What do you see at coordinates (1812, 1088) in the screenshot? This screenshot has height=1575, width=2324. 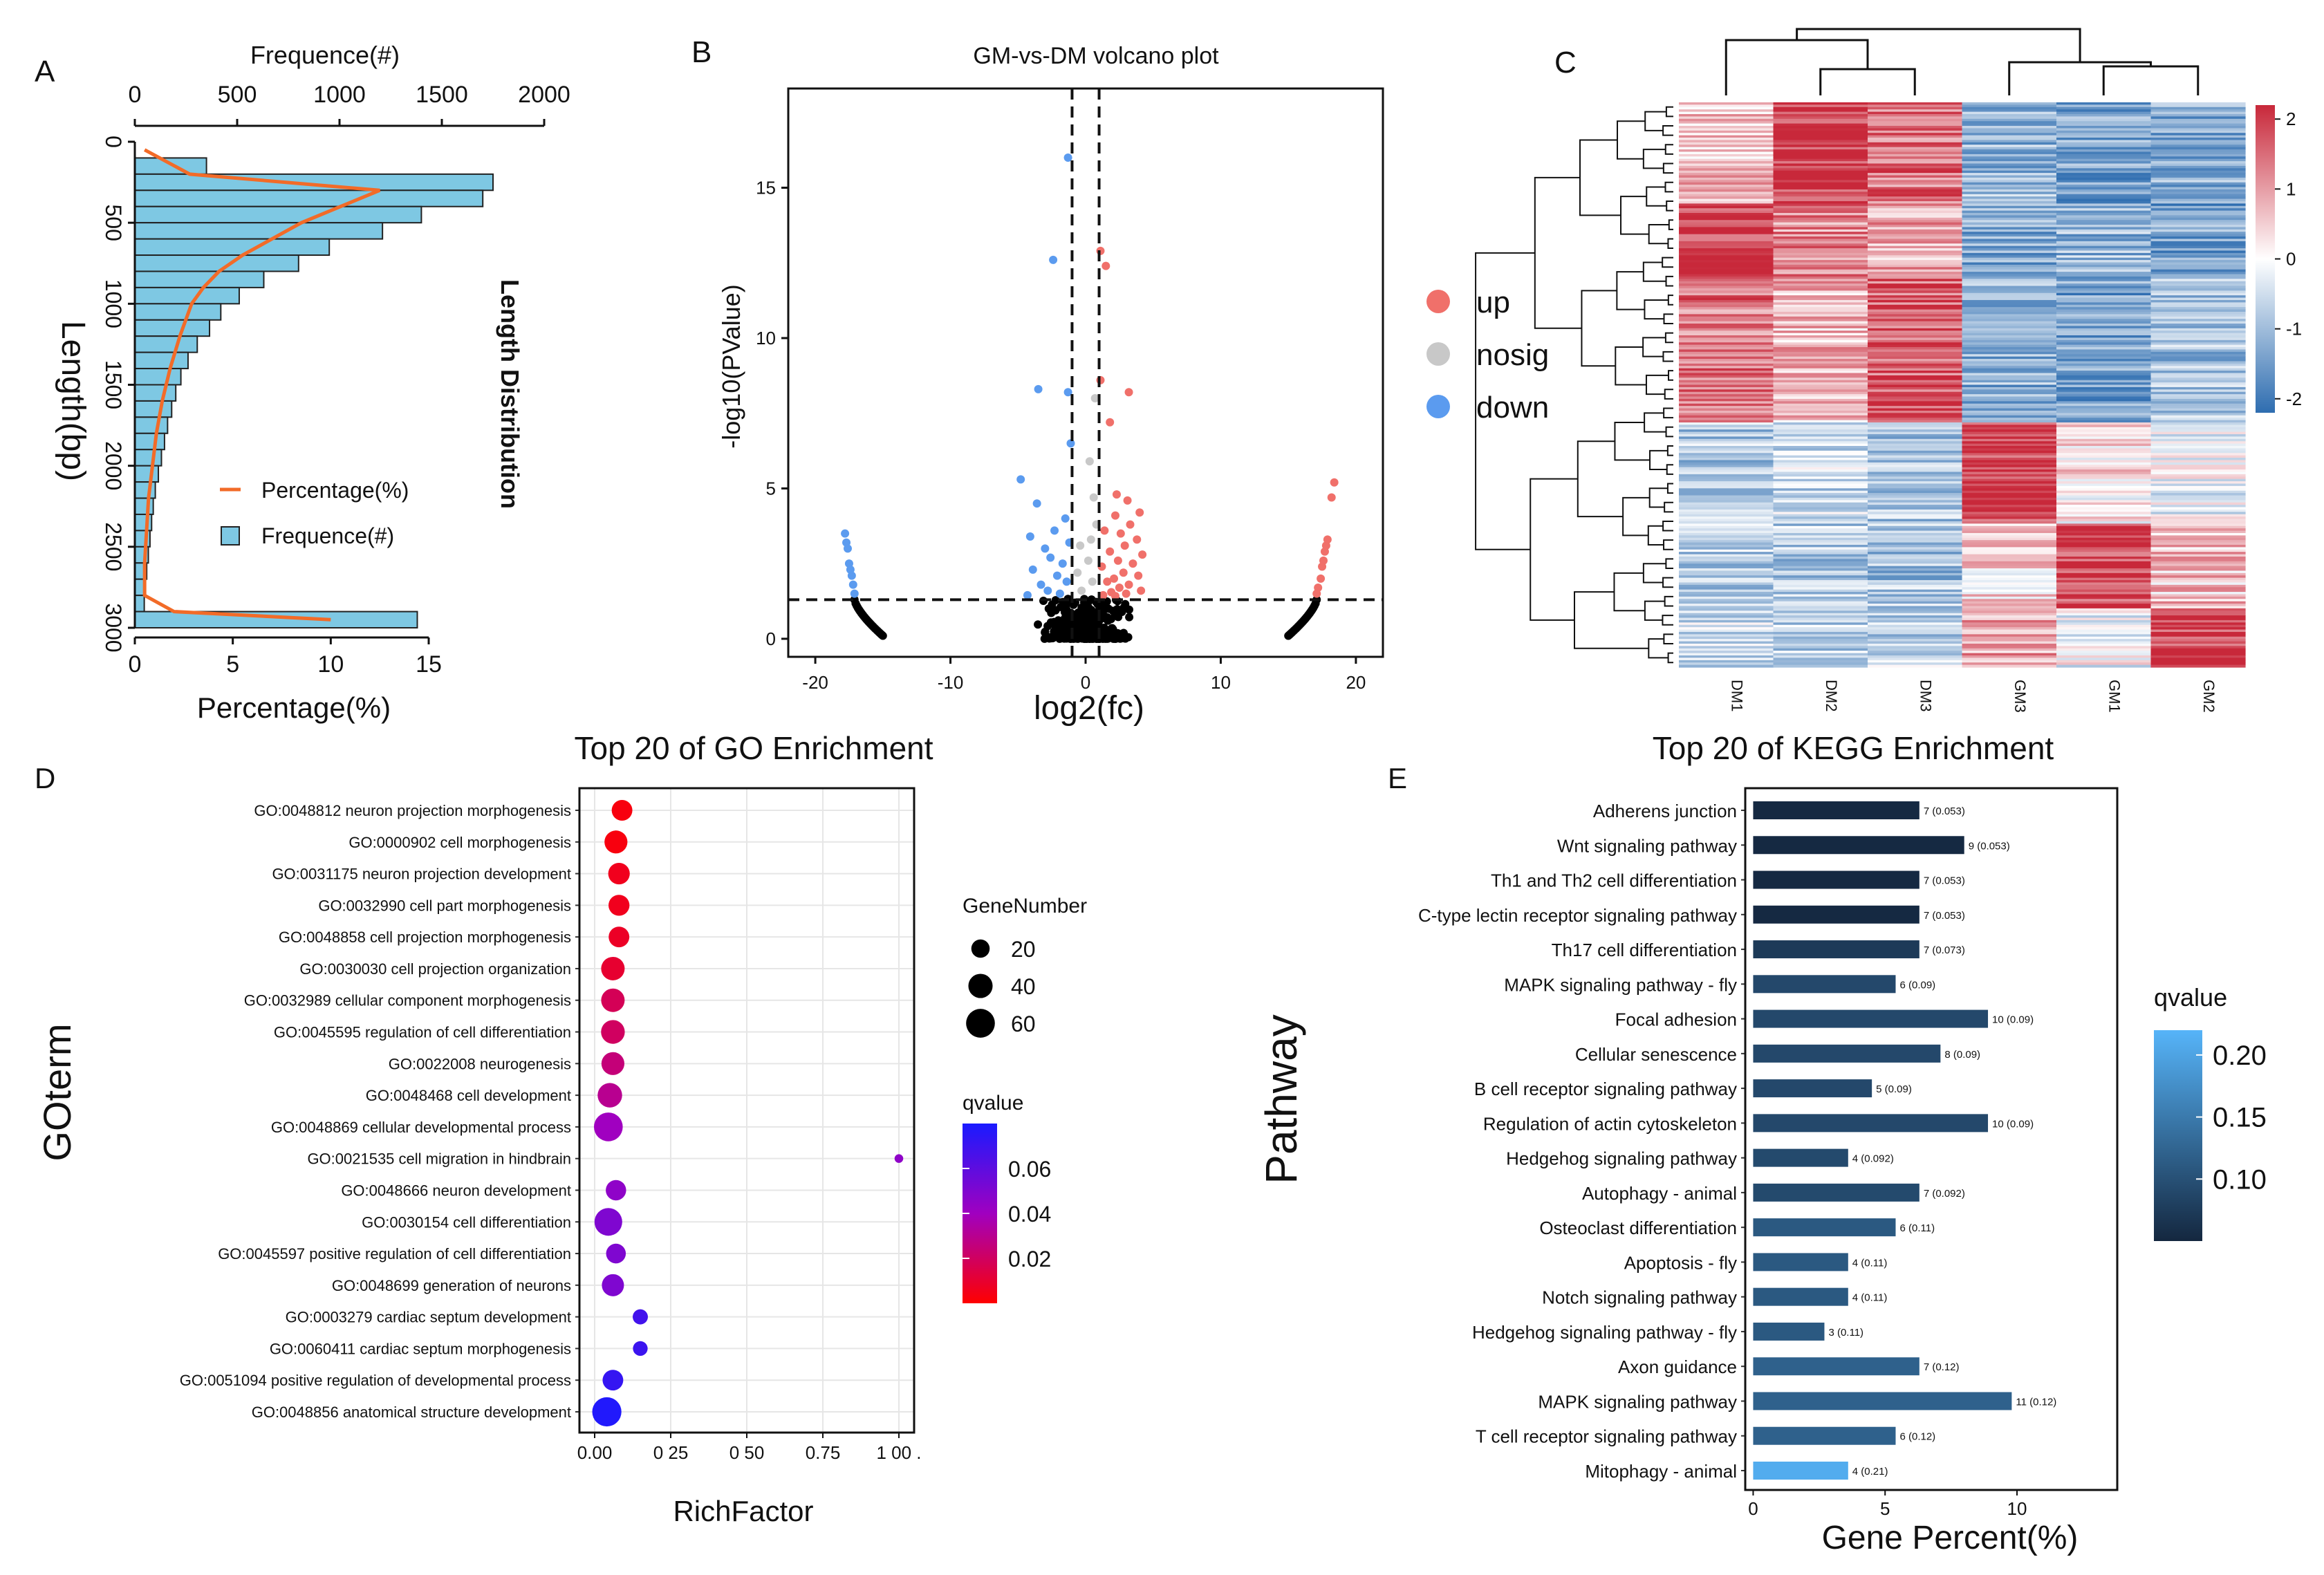 I see `pathway-bar` at bounding box center [1812, 1088].